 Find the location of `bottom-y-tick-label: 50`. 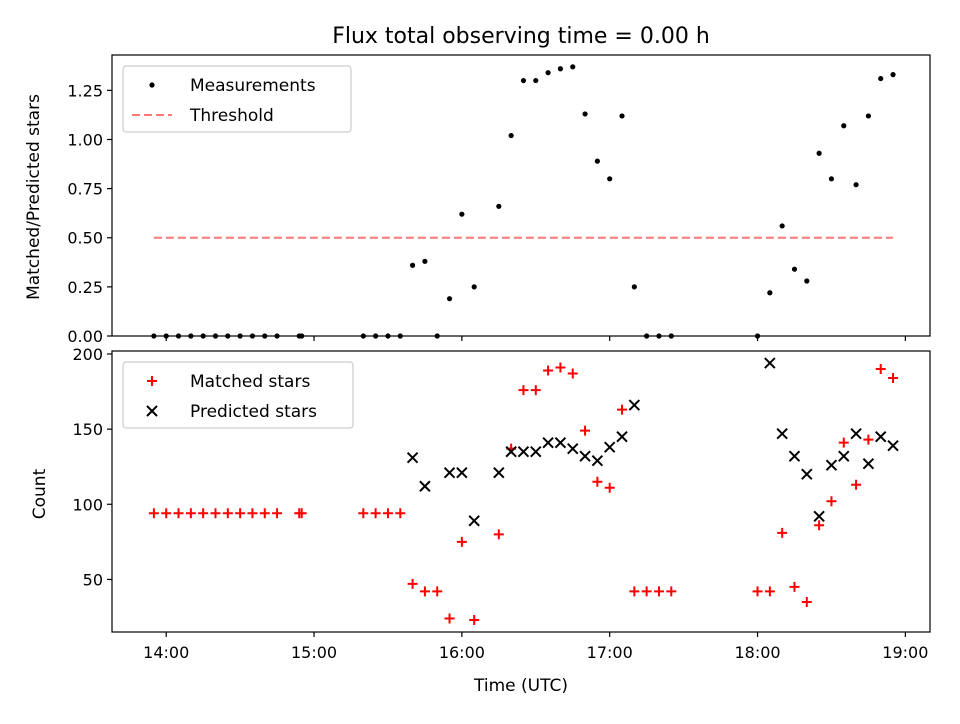

bottom-y-tick-label: 50 is located at coordinates (93, 579).